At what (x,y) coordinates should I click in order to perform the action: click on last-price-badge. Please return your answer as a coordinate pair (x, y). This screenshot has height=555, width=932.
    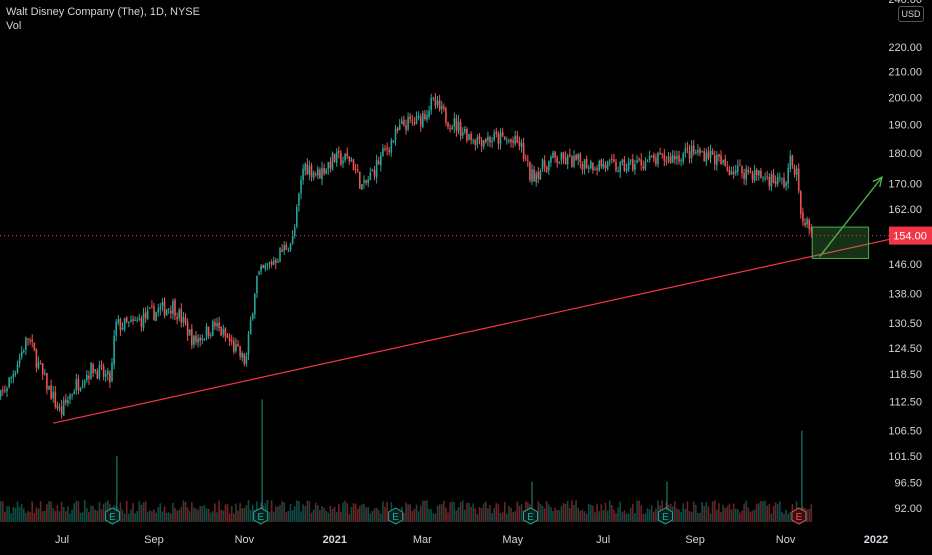
    Looking at the image, I should click on (910, 235).